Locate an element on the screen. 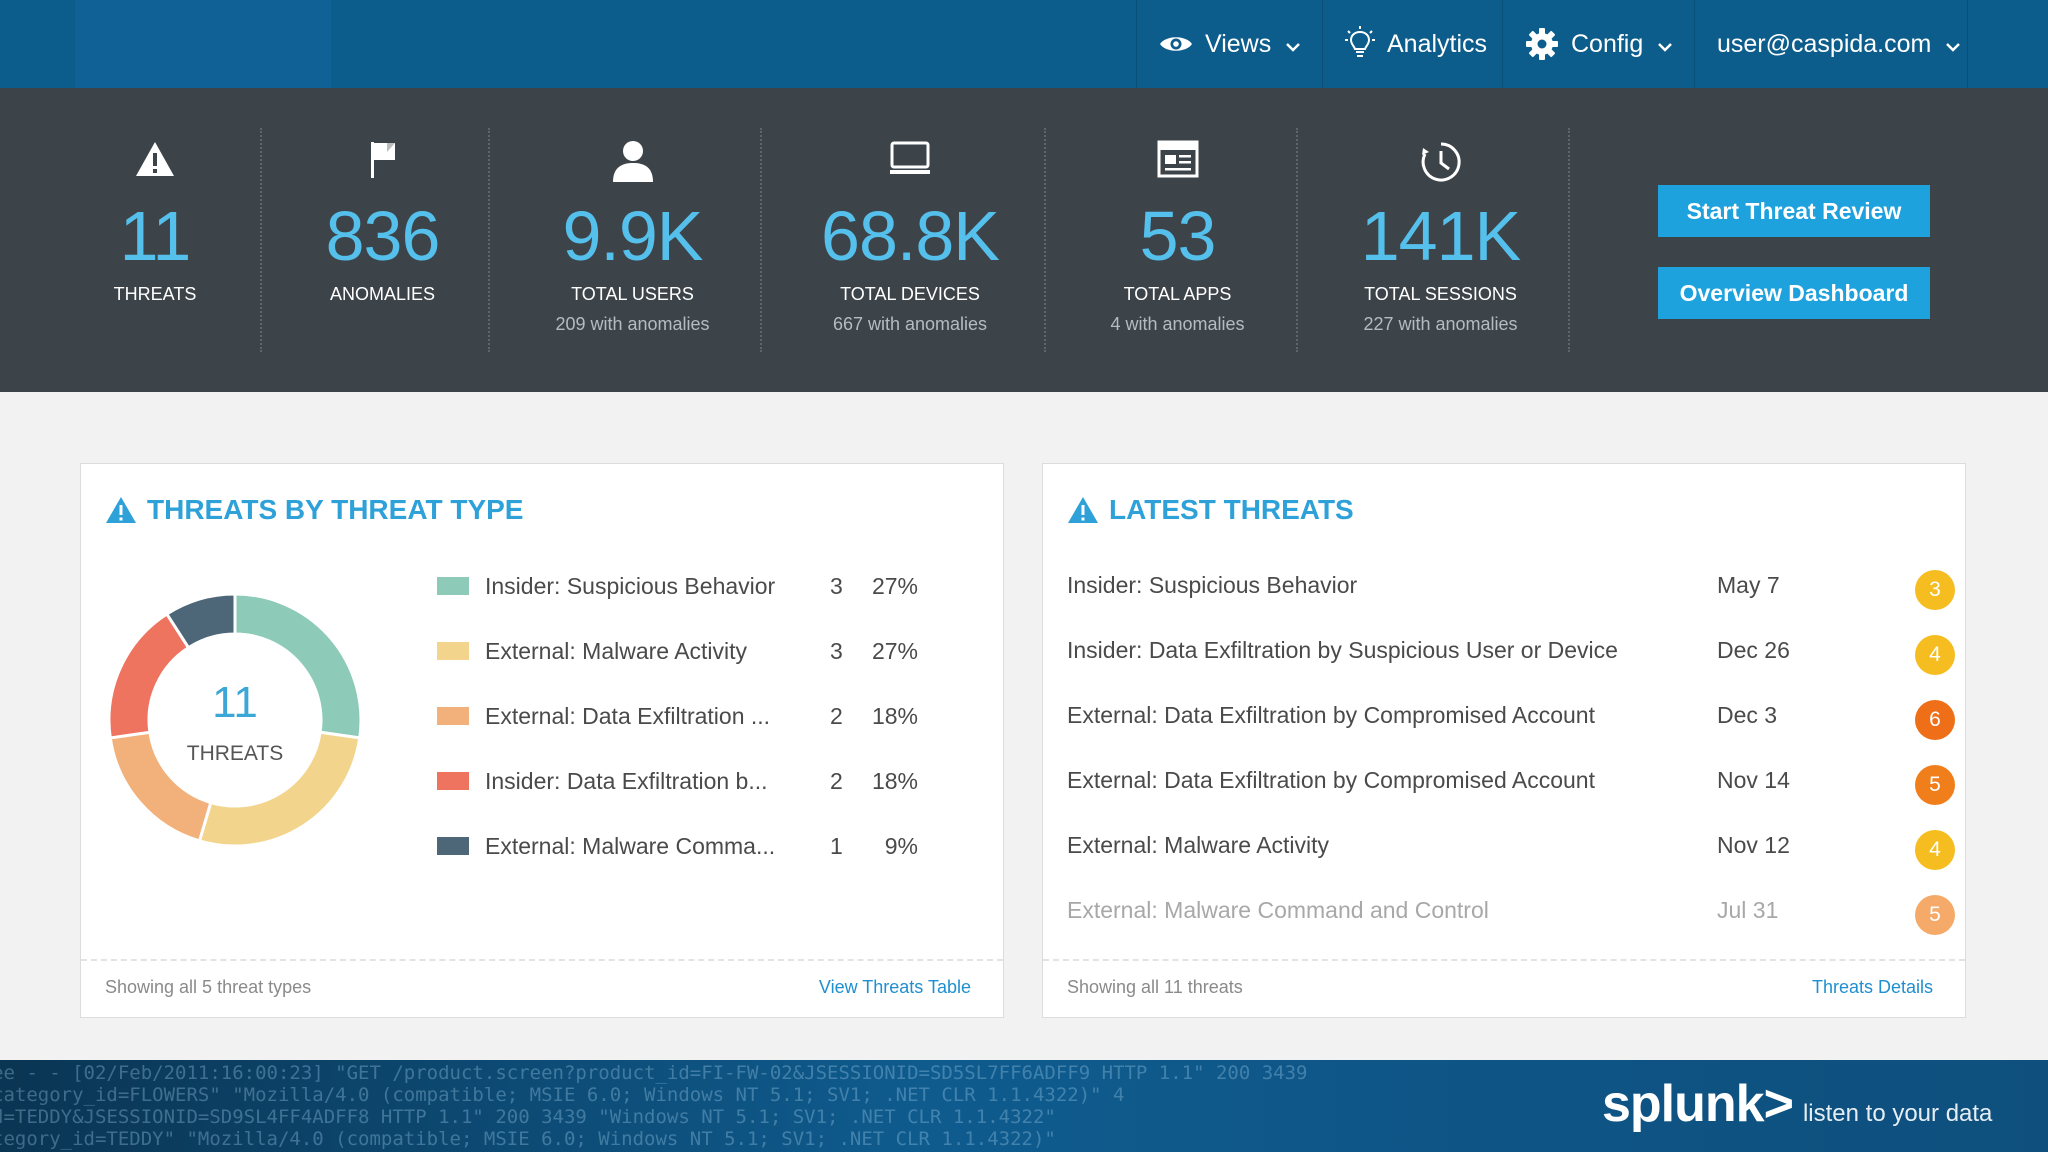 The width and height of the screenshot is (2048, 1152). clock-icon is located at coordinates (1440, 163).